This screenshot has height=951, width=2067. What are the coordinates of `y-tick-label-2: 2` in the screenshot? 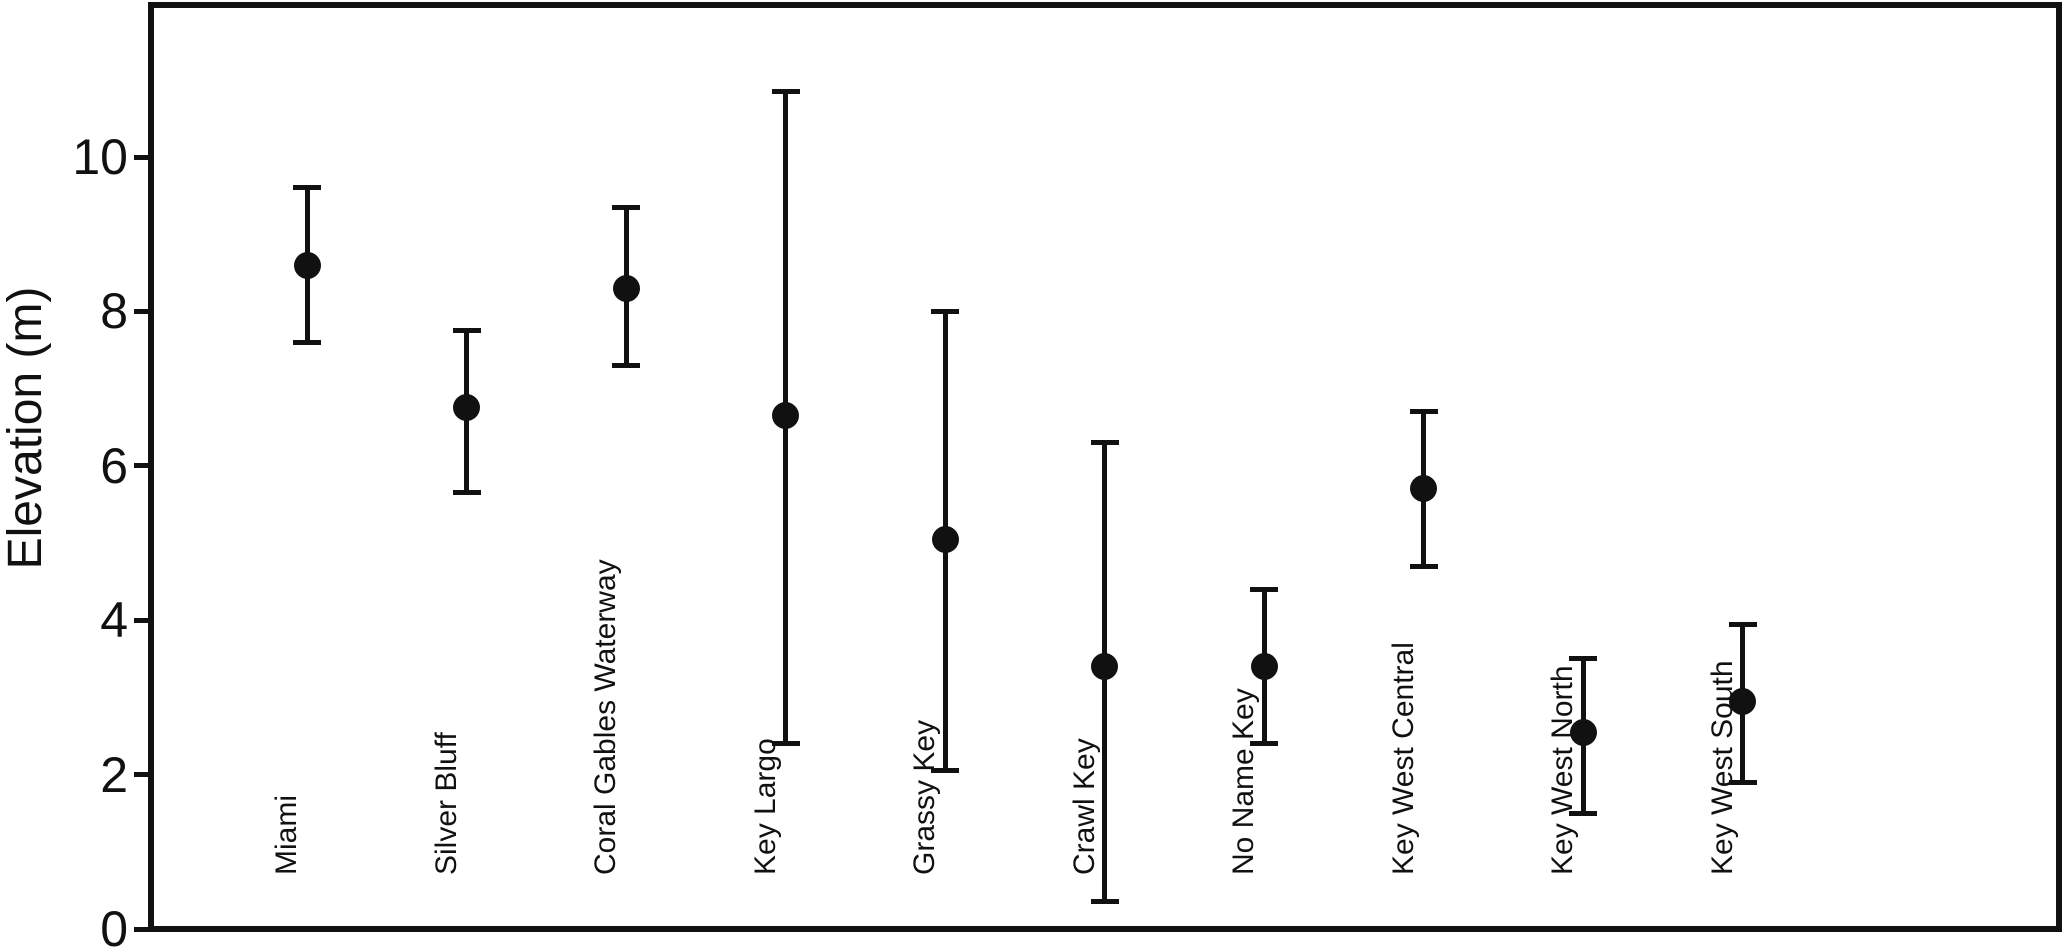 It's located at (114, 774).